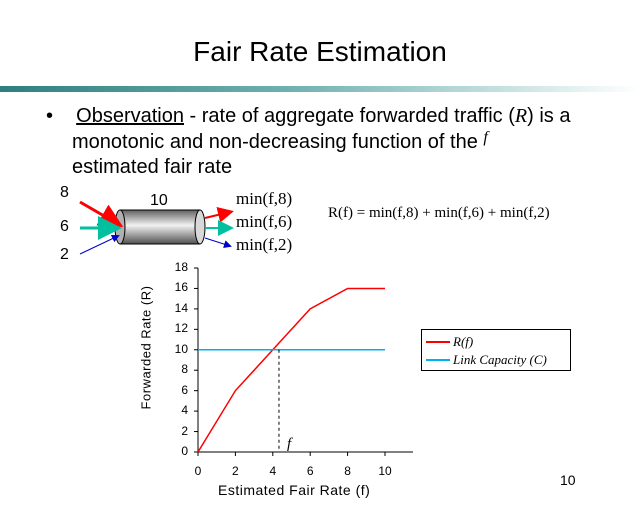  What do you see at coordinates (184, 410) in the screenshot?
I see `y-tick-label: 4` at bounding box center [184, 410].